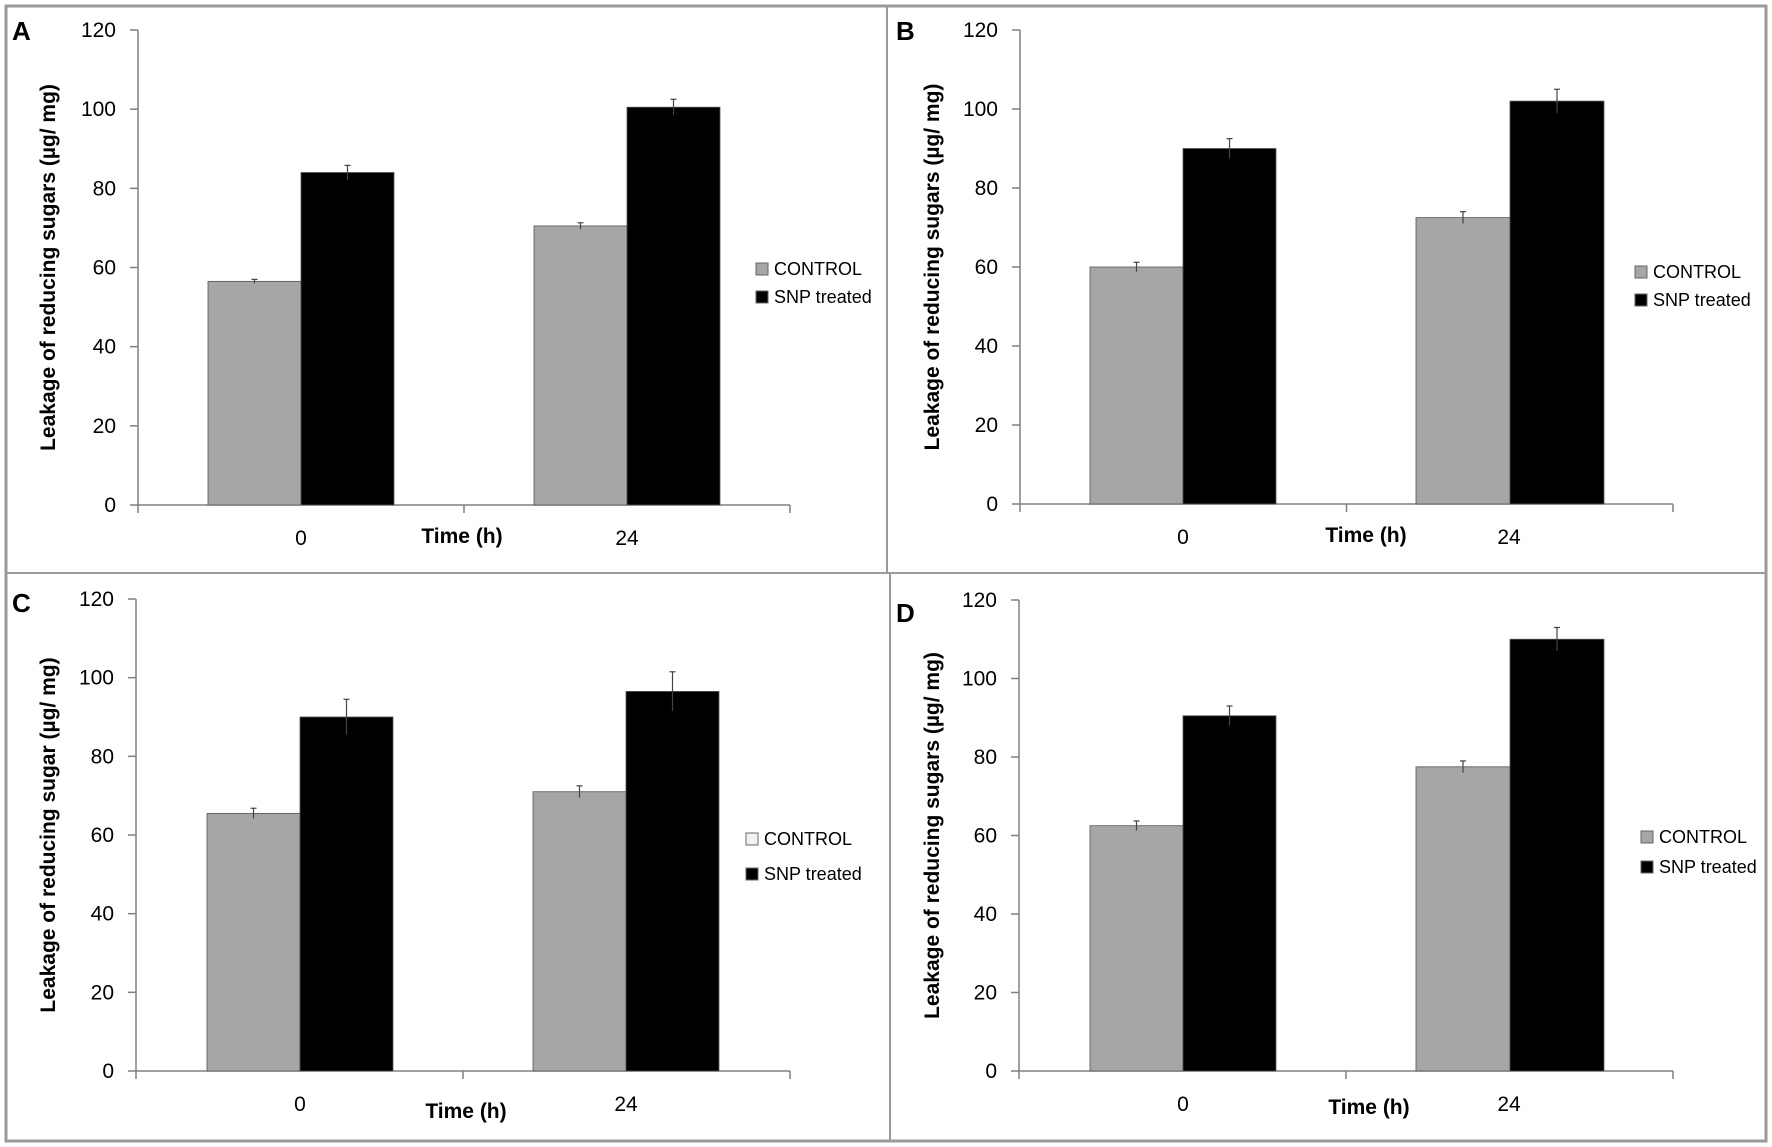 The width and height of the screenshot is (1772, 1147). I want to click on panel-a-y-tick-label: 20, so click(104, 426).